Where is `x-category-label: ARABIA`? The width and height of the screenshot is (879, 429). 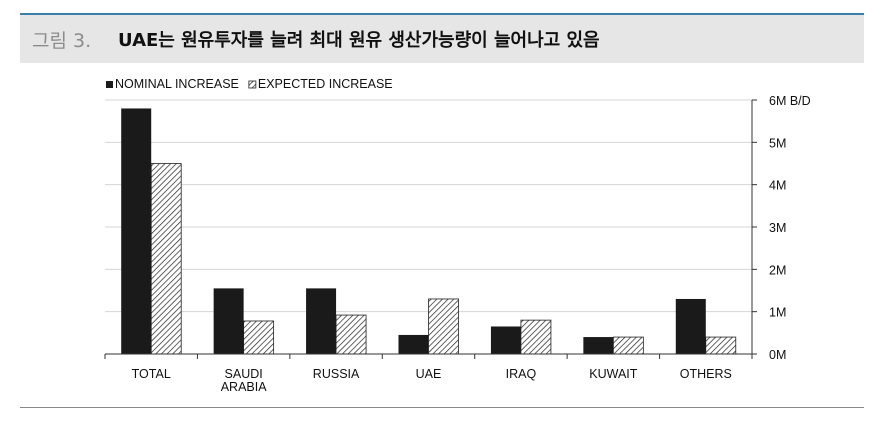
x-category-label: ARABIA is located at coordinates (244, 387).